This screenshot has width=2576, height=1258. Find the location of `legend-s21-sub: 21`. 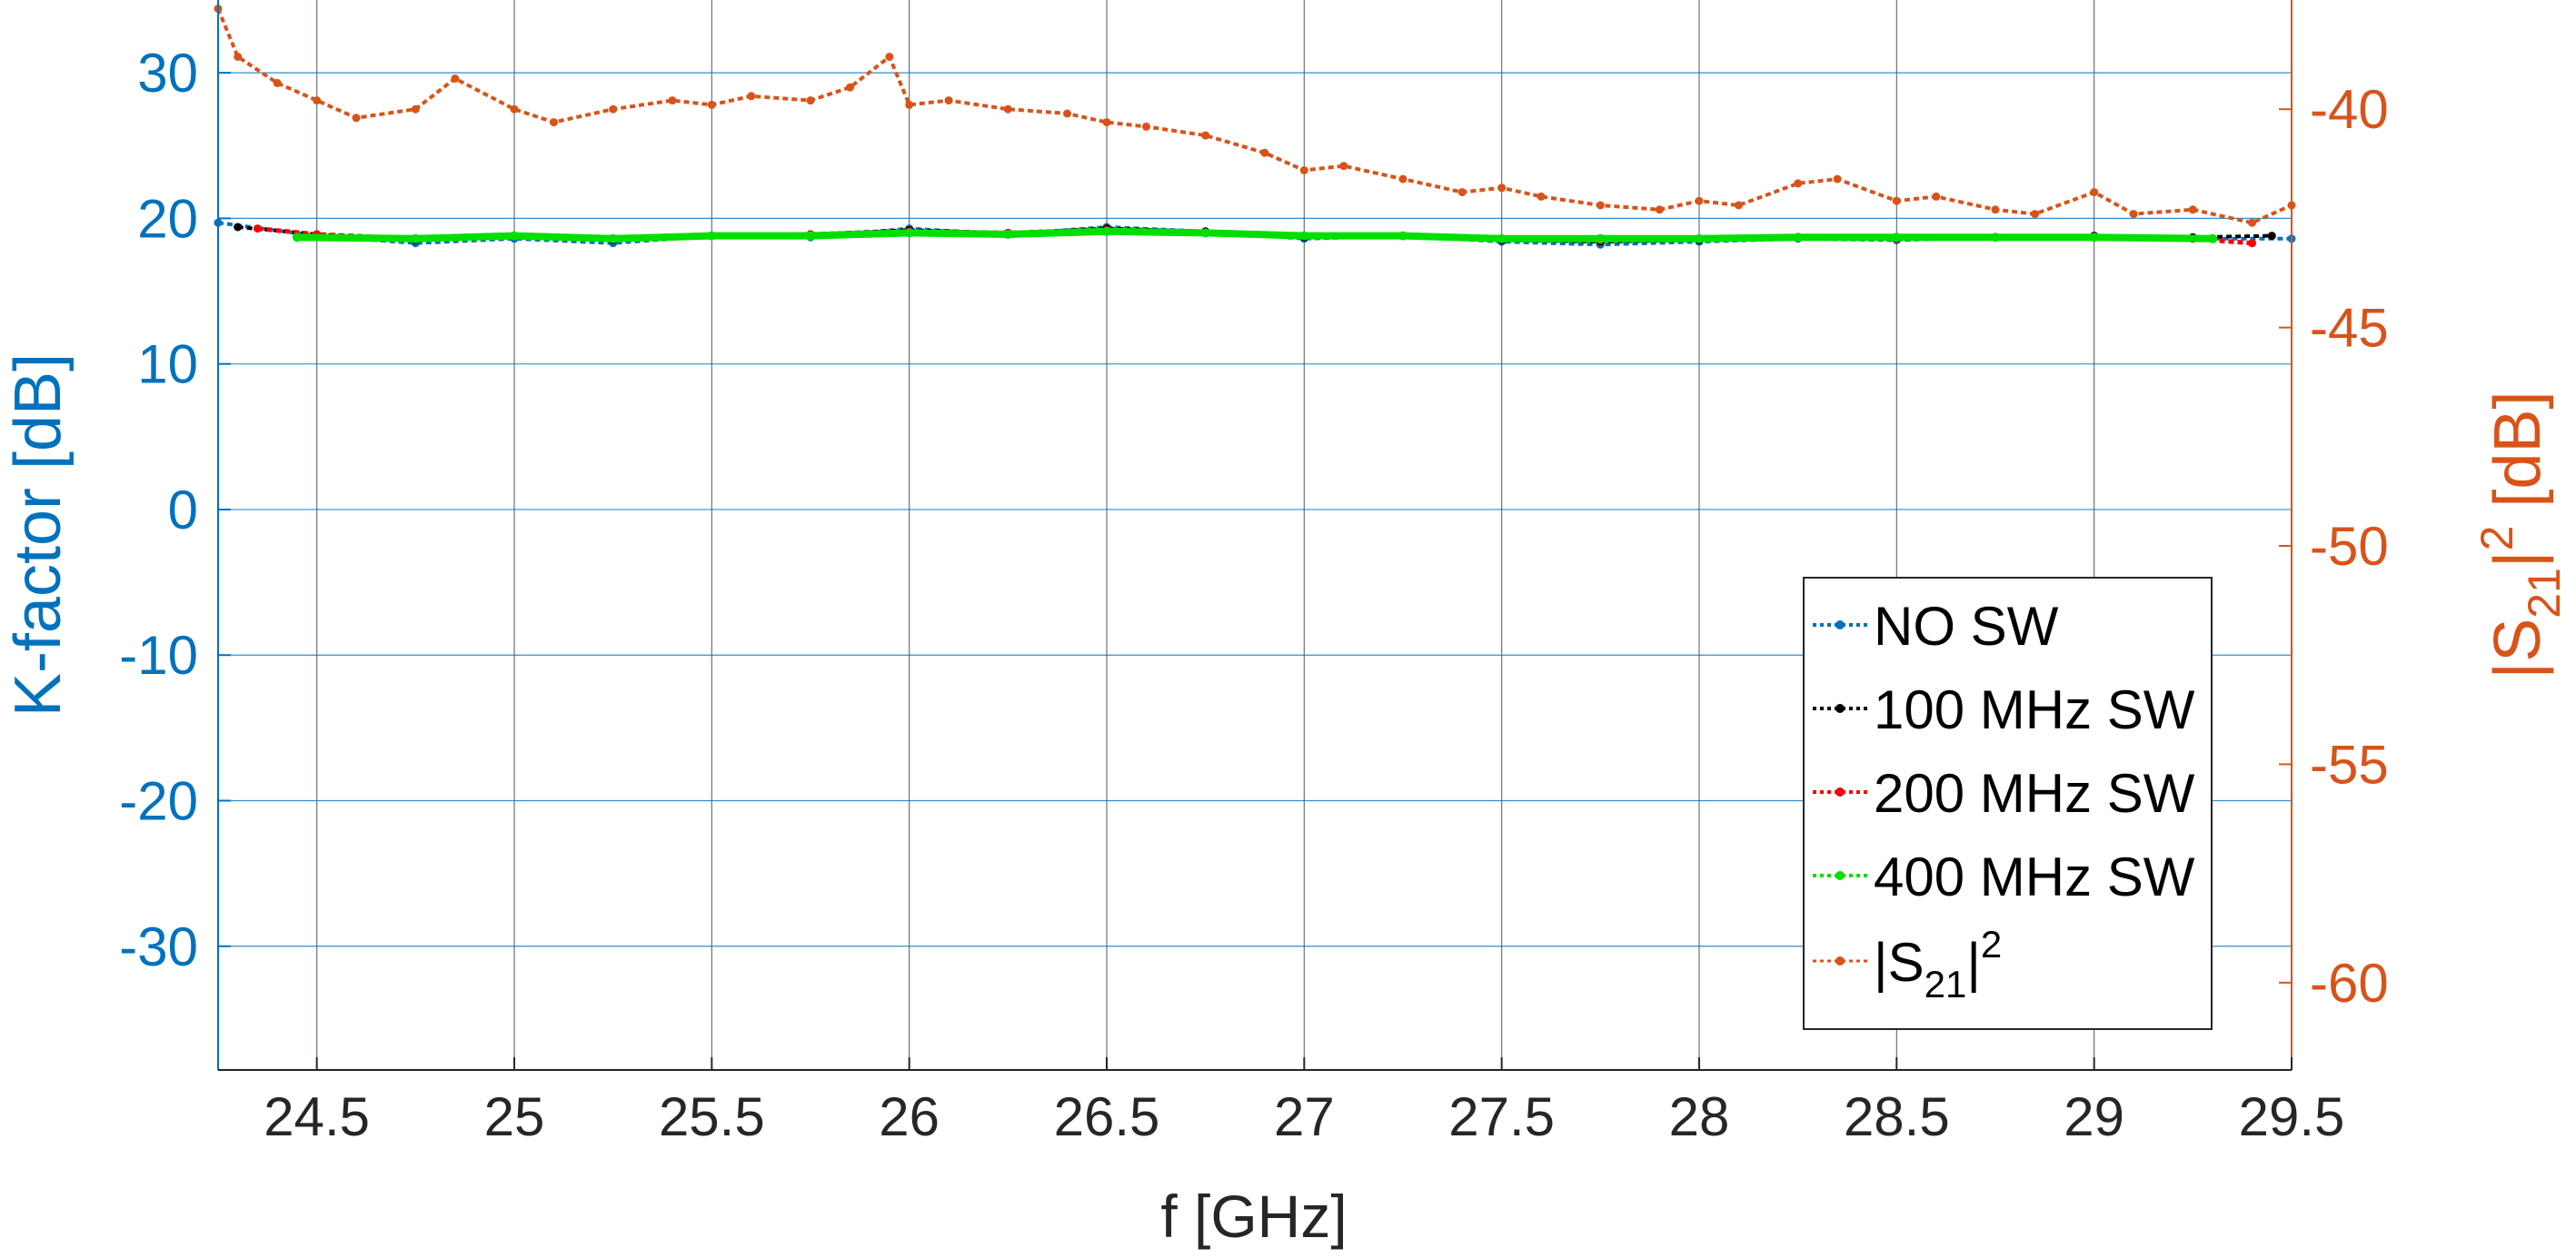

legend-s21-sub: 21 is located at coordinates (1946, 984).